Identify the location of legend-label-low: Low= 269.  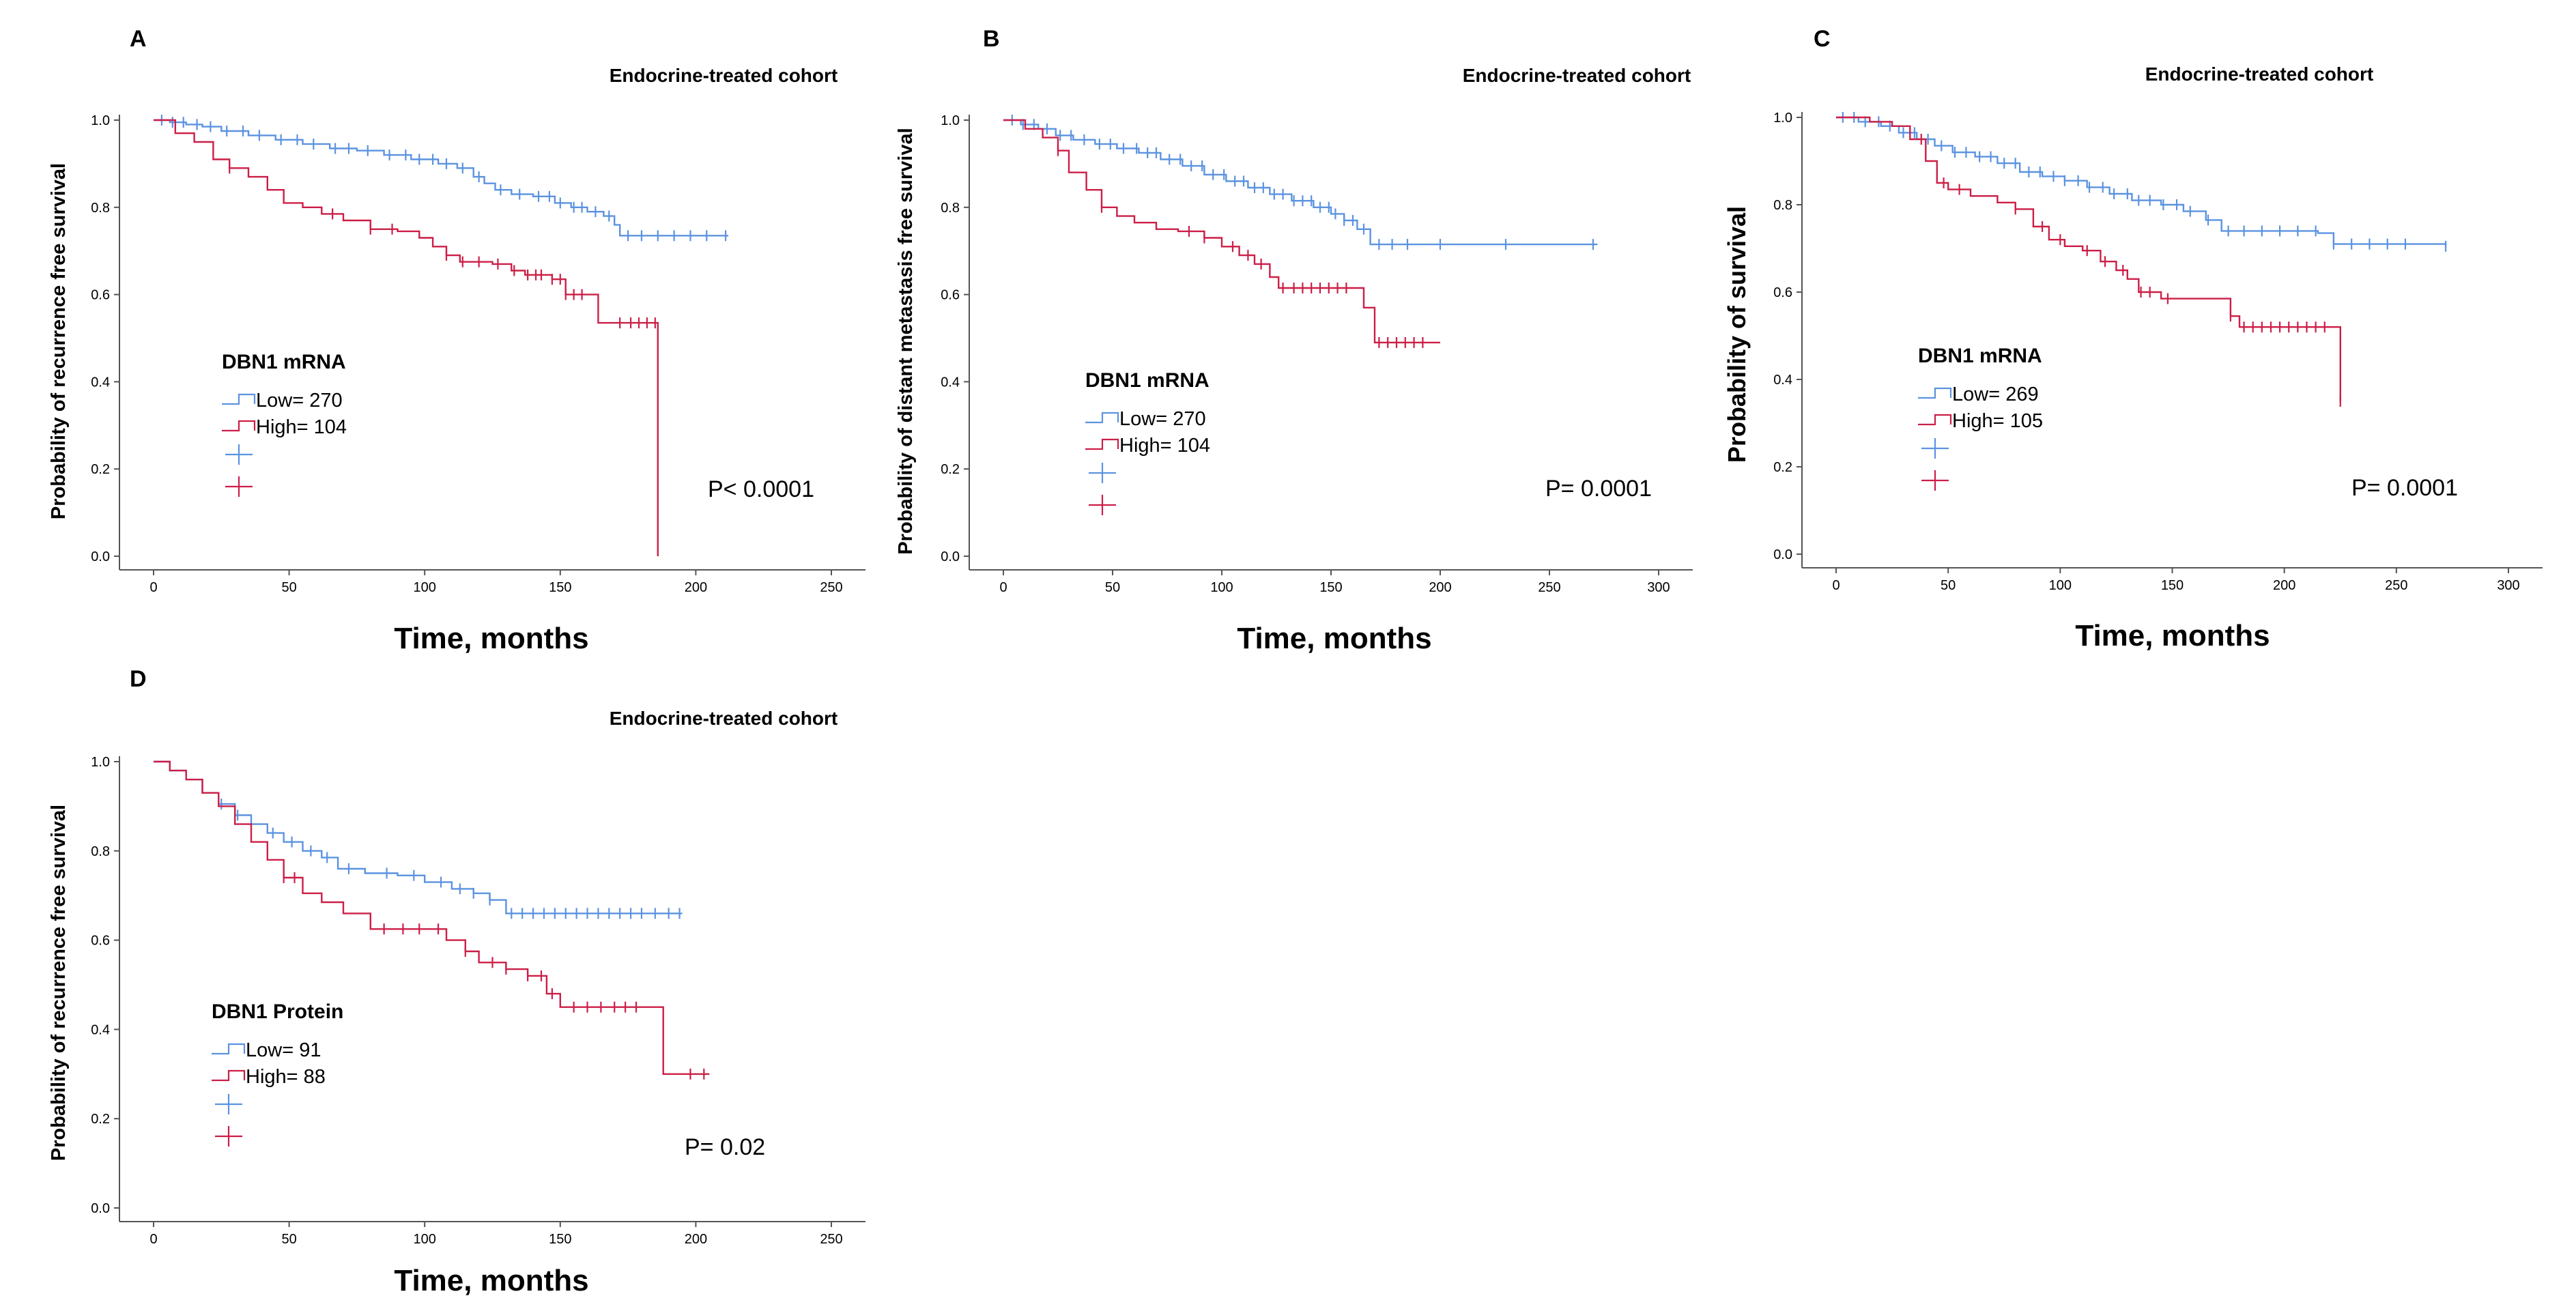
(1995, 394).